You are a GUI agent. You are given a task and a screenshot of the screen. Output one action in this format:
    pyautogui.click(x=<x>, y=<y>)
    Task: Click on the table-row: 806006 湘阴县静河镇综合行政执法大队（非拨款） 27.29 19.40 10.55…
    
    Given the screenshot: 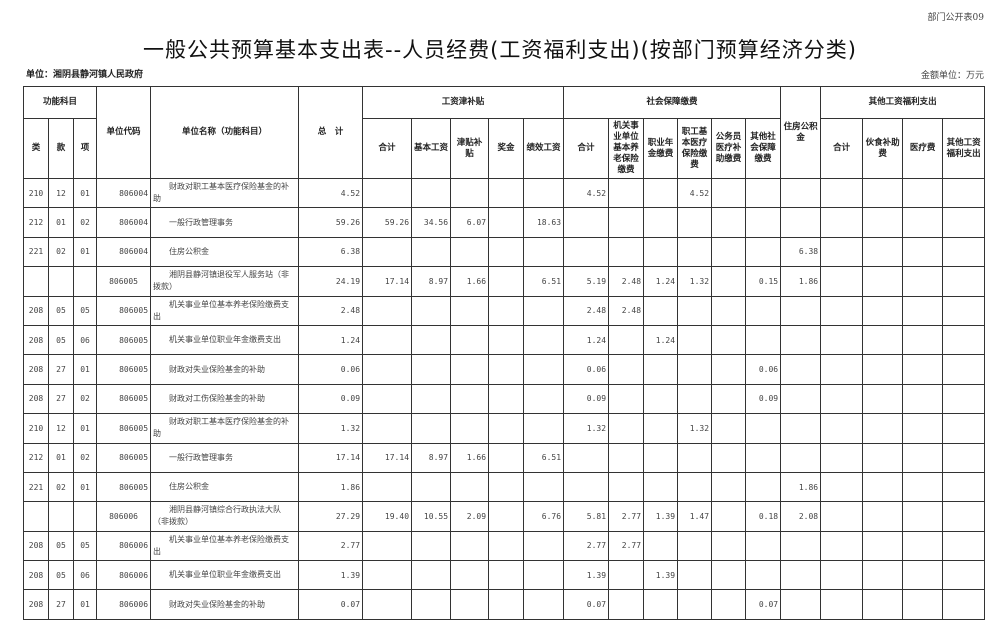 What is the action you would take?
    pyautogui.click(x=504, y=516)
    